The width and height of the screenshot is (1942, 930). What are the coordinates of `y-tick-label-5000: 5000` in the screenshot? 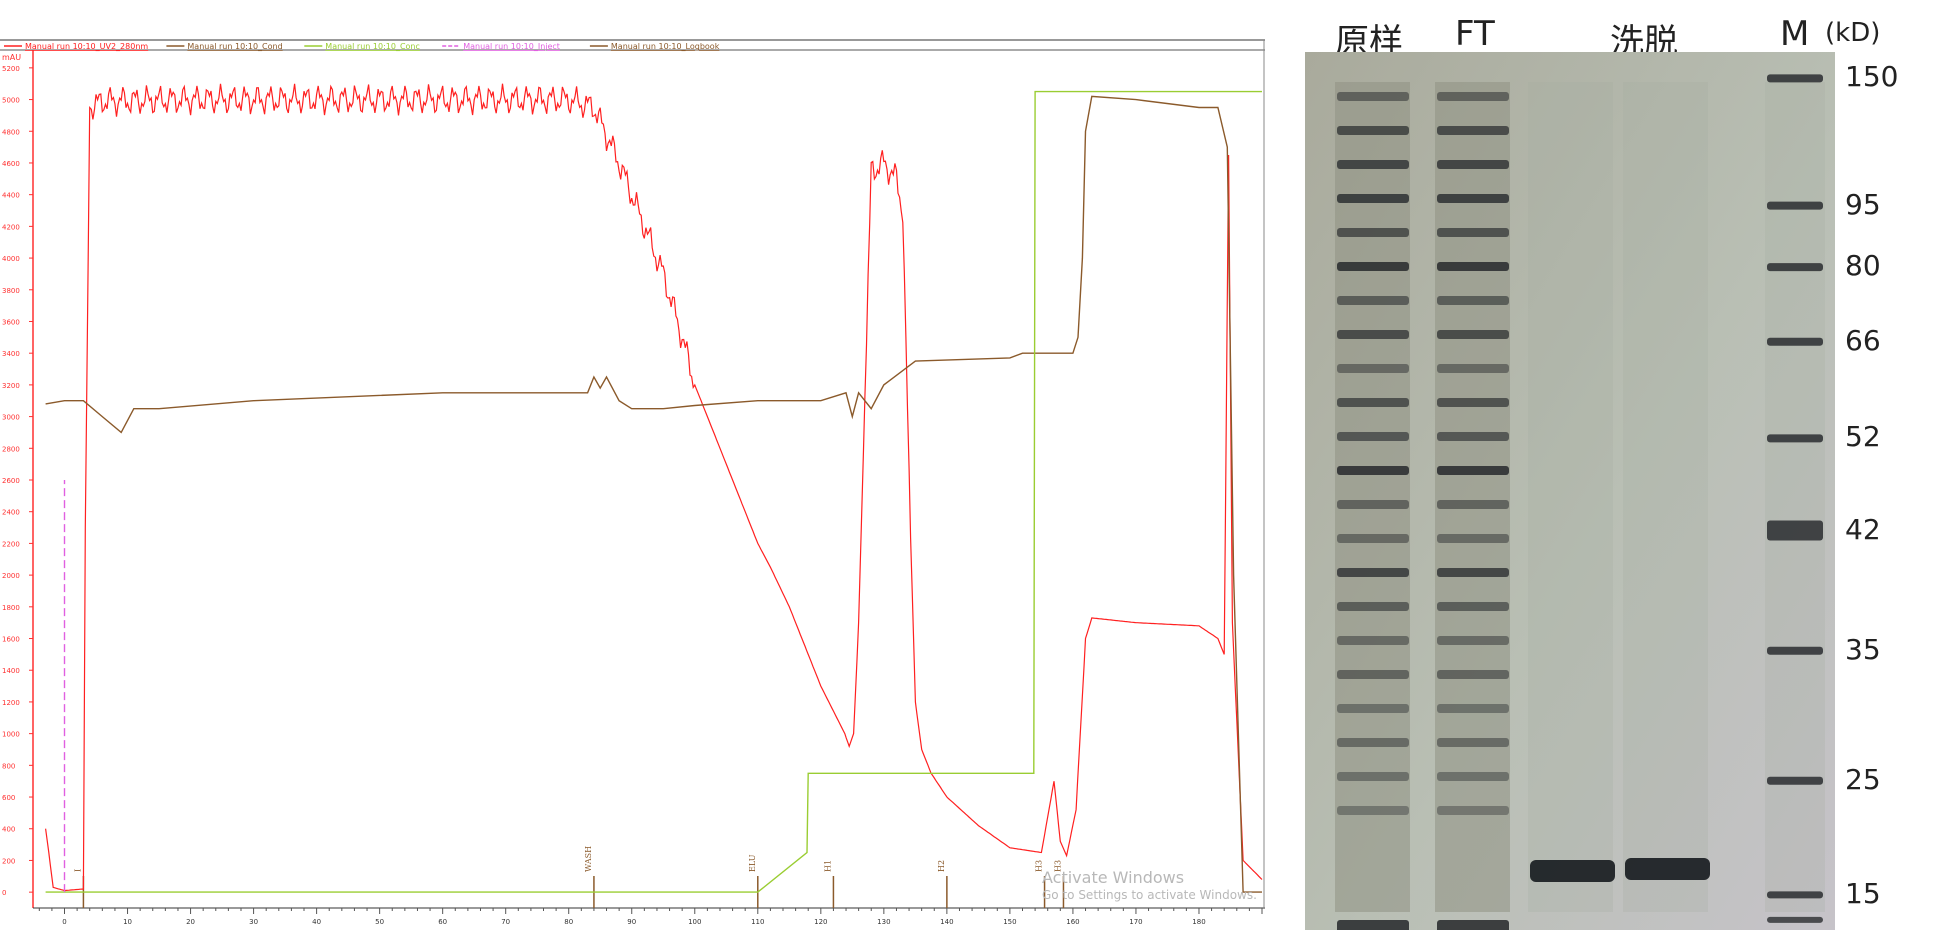 It's located at (11, 101).